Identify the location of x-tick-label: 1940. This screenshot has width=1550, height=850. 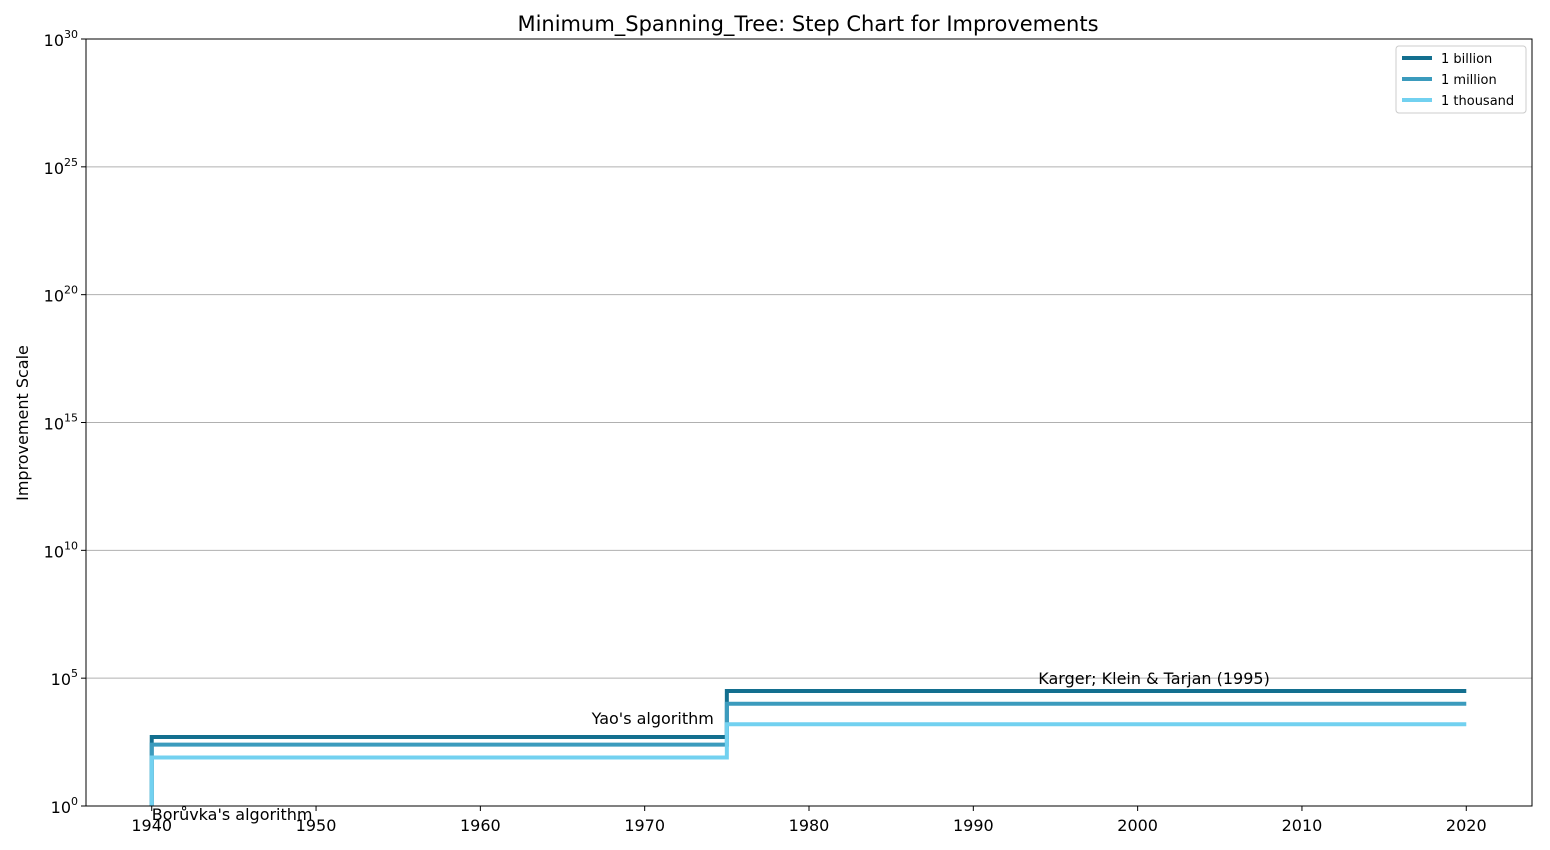
(151, 825).